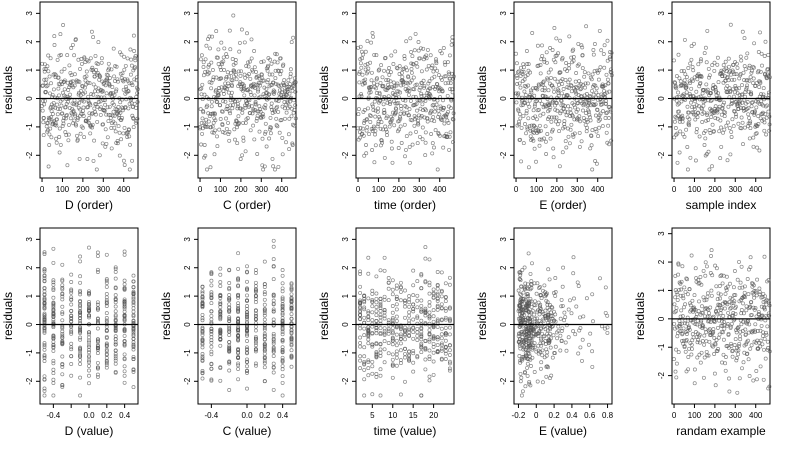  What do you see at coordinates (345, 98) in the screenshot?
I see `y-tick-label: 0` at bounding box center [345, 98].